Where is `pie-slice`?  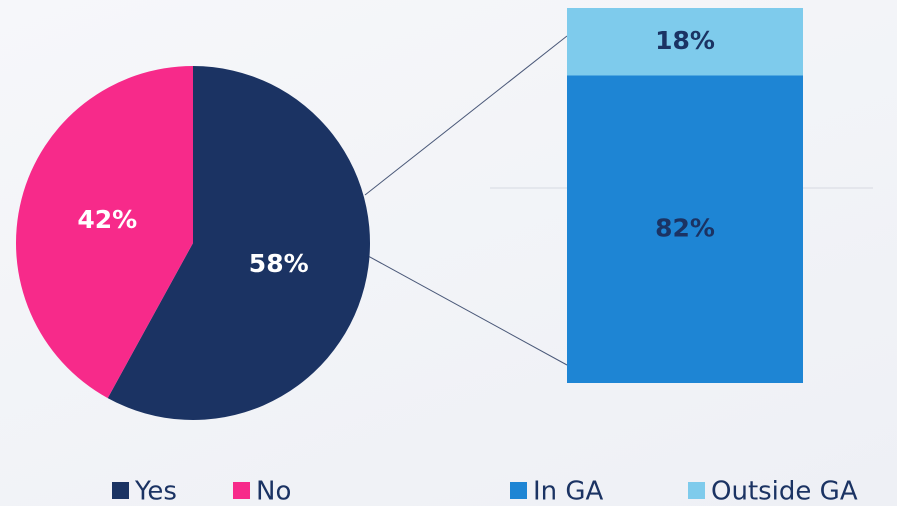
pie-slice is located at coordinates (104, 232).